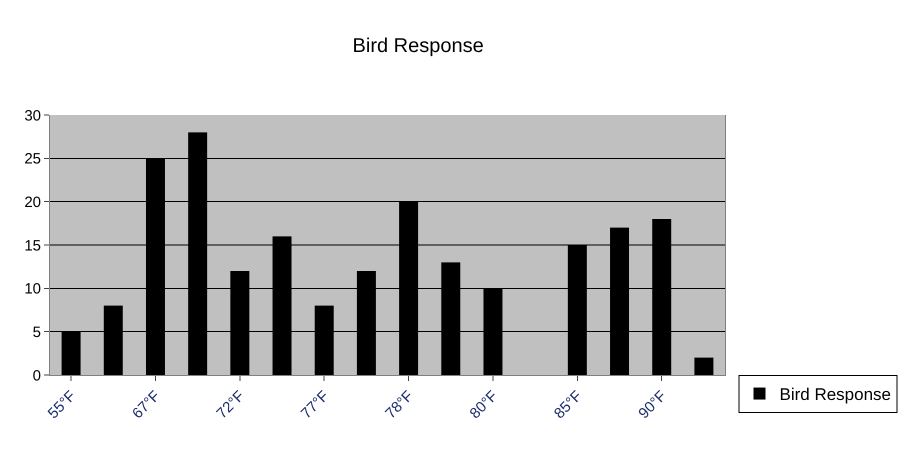  I want to click on y-tick-label: 20, so click(32, 202).